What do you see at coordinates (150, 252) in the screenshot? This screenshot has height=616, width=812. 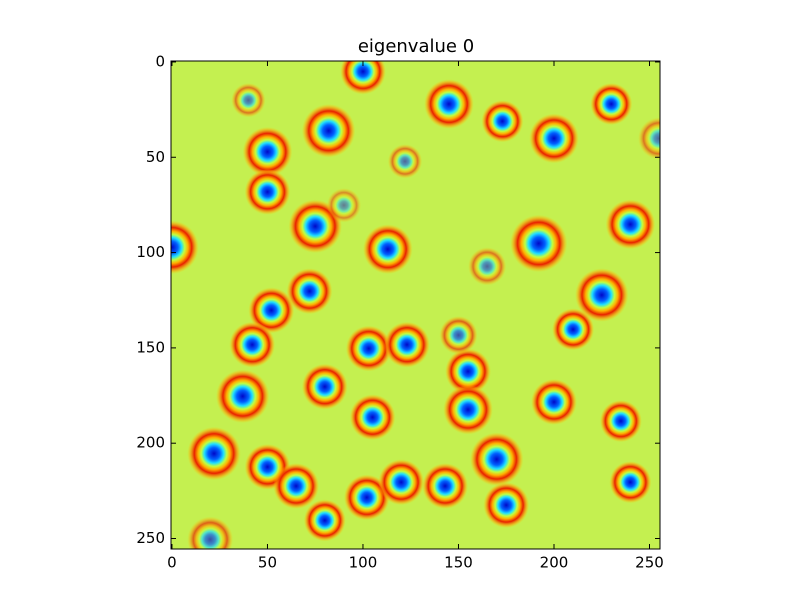 I see `y-tick-label: 100` at bounding box center [150, 252].